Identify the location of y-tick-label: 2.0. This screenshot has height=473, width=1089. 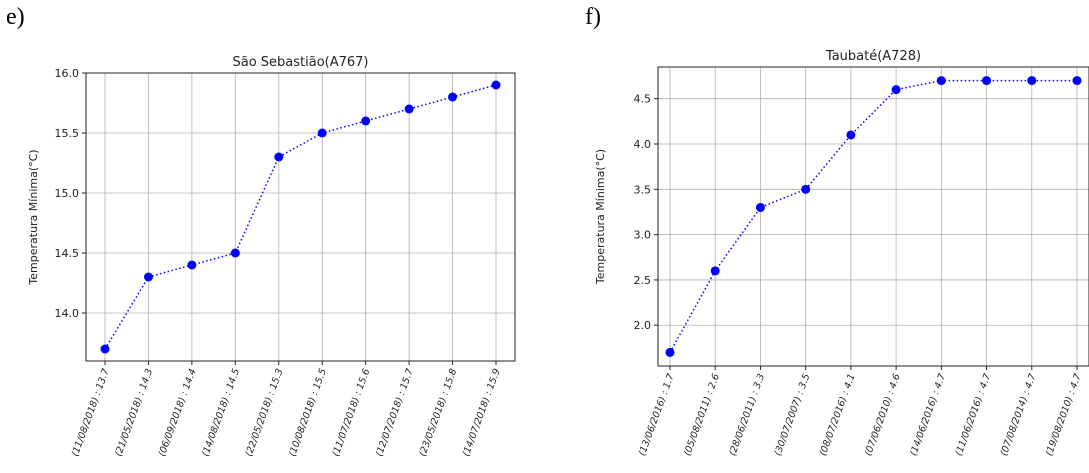
(643, 325).